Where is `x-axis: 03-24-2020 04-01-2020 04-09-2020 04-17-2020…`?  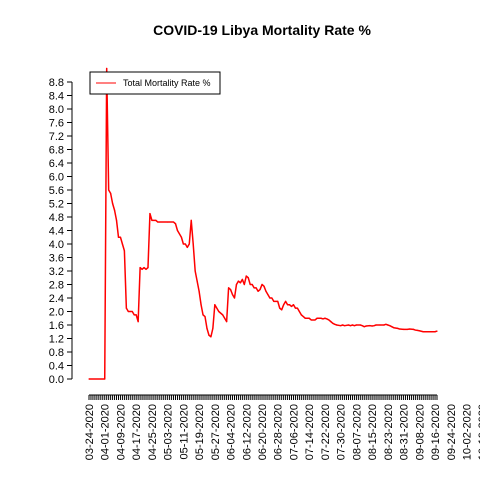
x-axis: 03-24-2020 04-01-2020 04-09-2020 04-17-2020… is located at coordinates (282, 427).